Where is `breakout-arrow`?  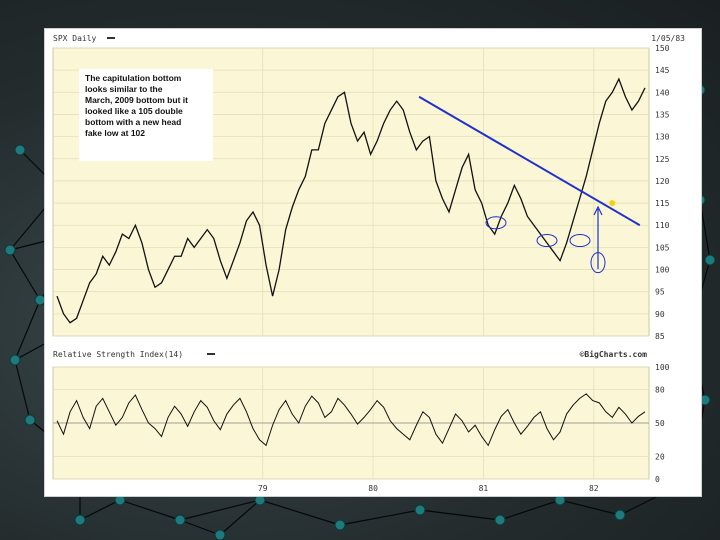 breakout-arrow is located at coordinates (598, 237).